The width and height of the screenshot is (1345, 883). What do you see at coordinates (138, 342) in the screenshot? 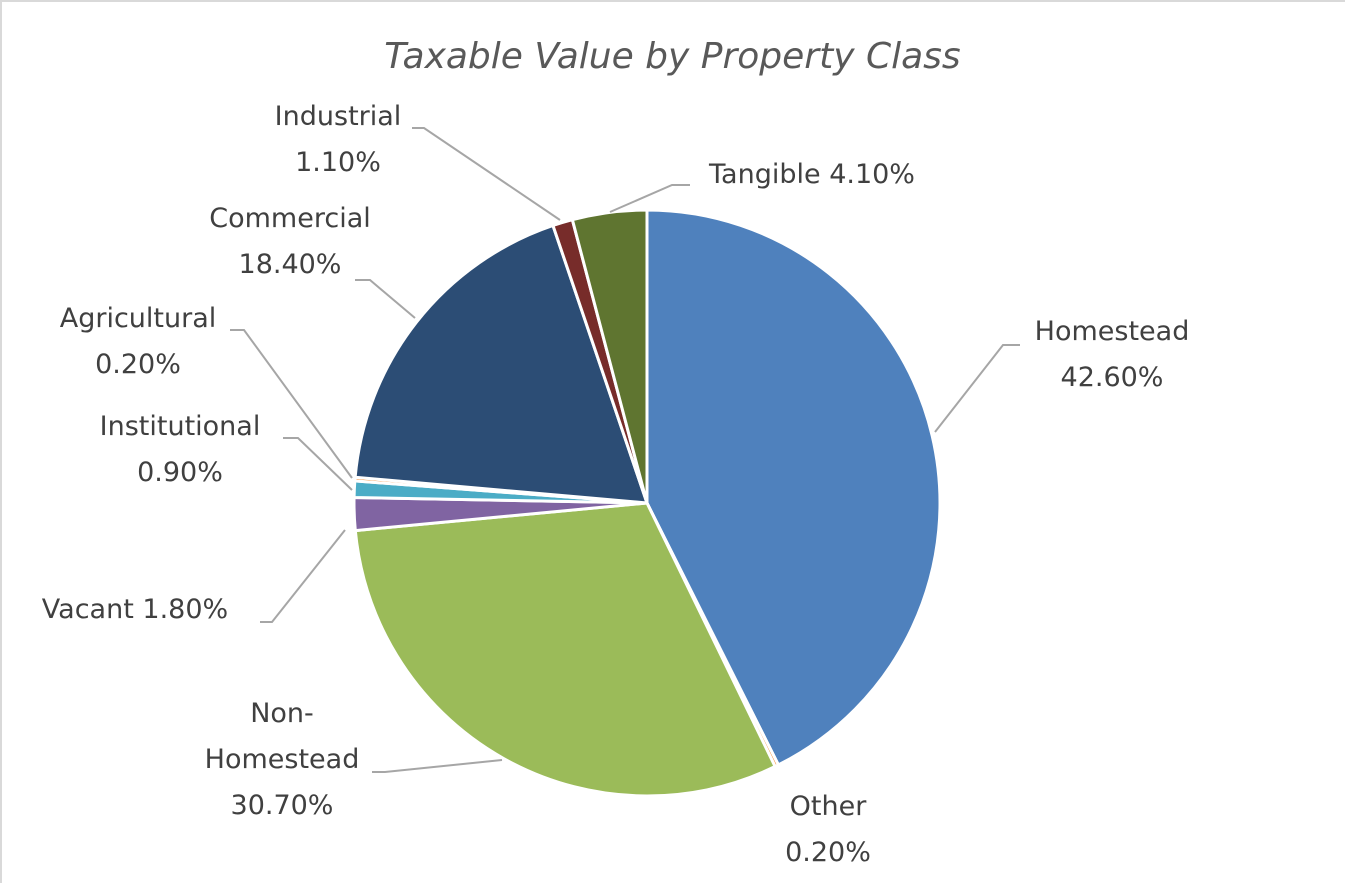
I see `data-label: Agricultural 0.20%` at bounding box center [138, 342].